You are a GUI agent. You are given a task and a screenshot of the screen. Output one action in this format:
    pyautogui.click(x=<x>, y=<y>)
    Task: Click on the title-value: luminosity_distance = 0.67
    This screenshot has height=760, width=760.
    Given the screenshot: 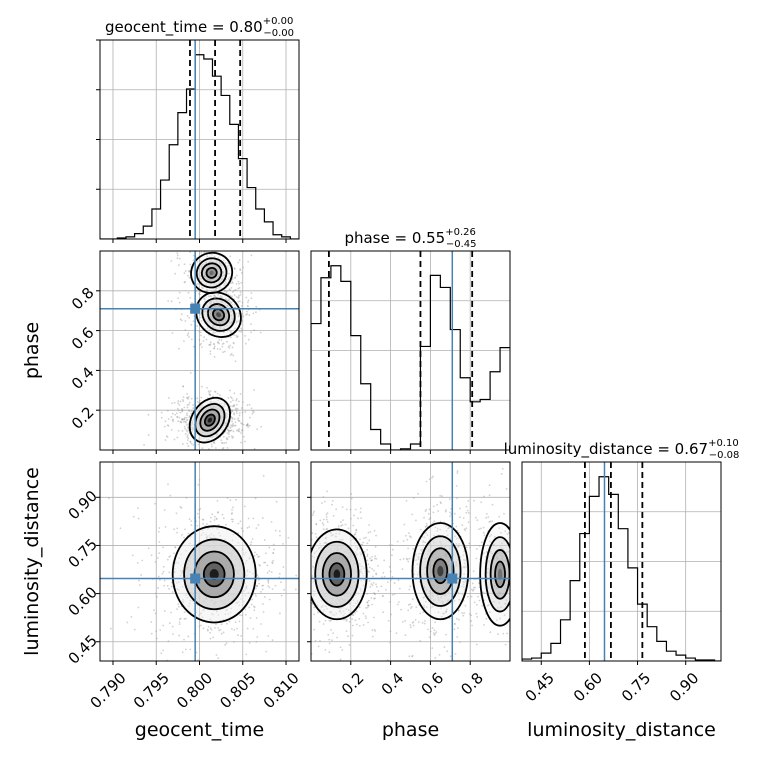 What is the action you would take?
    pyautogui.click(x=606, y=449)
    